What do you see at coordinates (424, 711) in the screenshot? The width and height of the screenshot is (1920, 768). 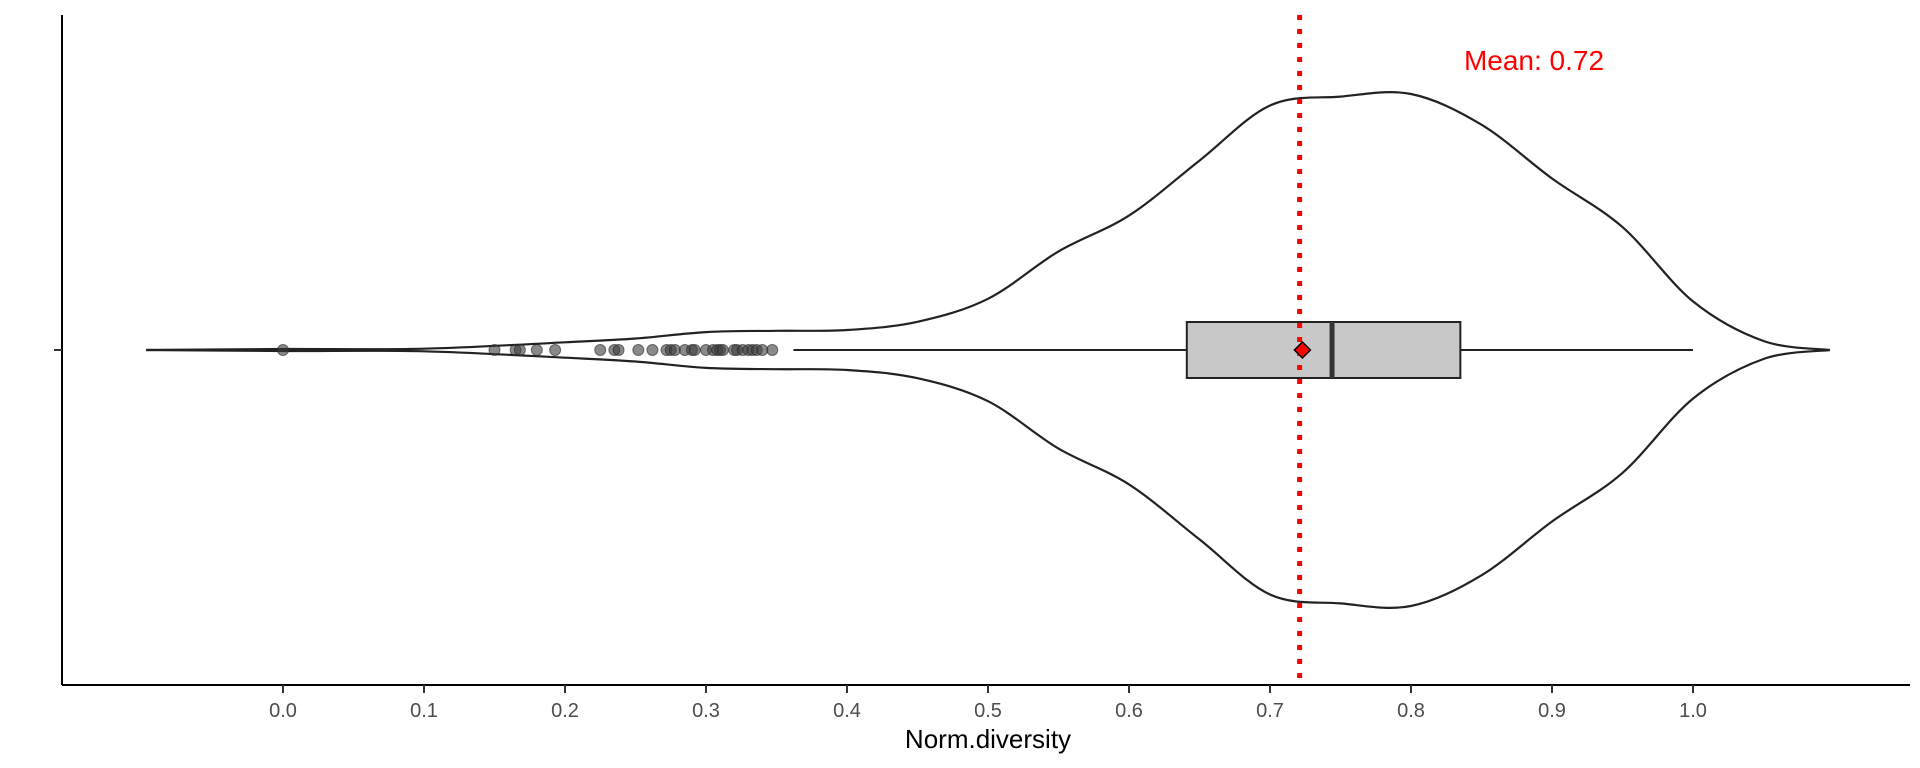 I see `x-tick-label: 0.1` at bounding box center [424, 711].